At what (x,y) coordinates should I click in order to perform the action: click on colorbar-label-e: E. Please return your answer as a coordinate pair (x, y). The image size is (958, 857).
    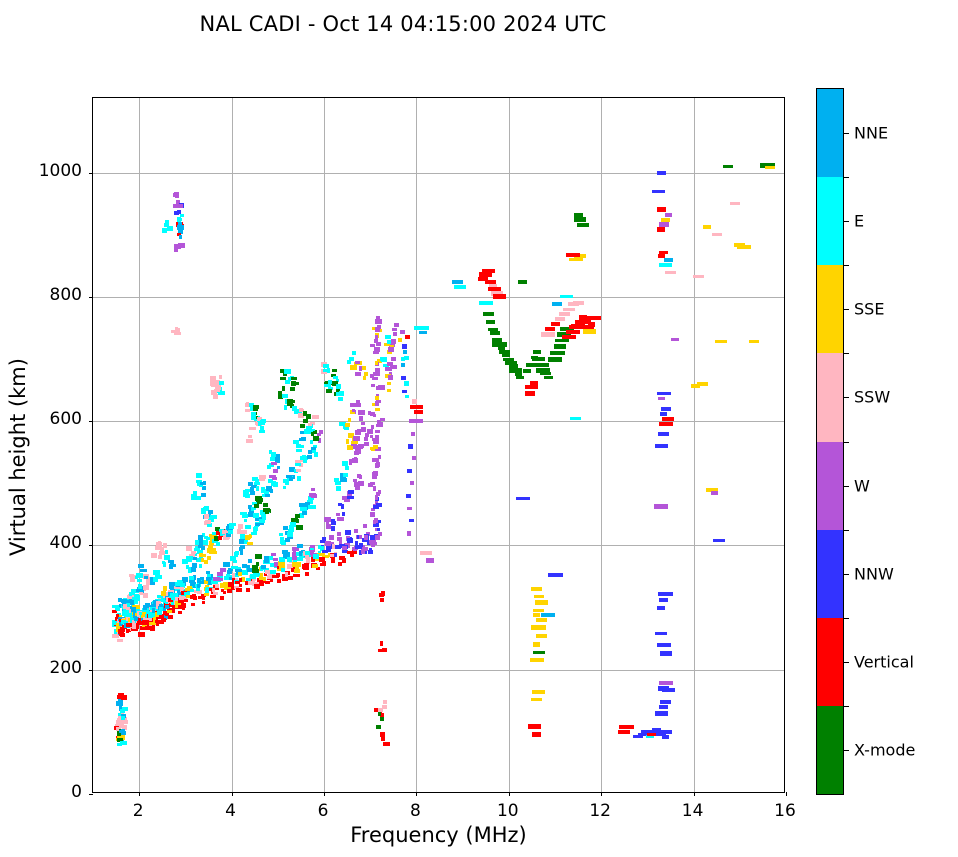
    Looking at the image, I should click on (859, 221).